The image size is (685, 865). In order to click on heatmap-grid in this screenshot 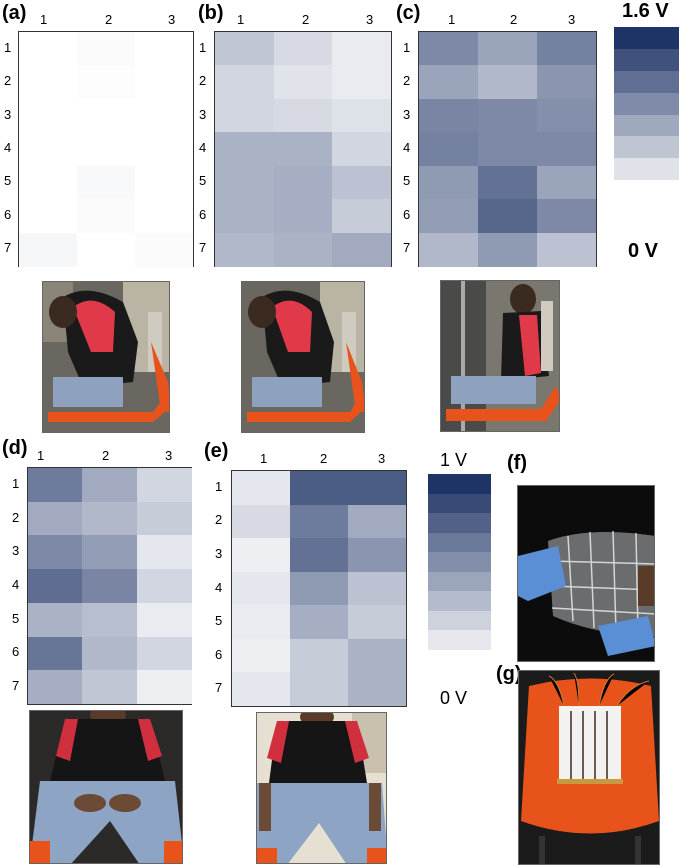, I will do `click(106, 149)`.